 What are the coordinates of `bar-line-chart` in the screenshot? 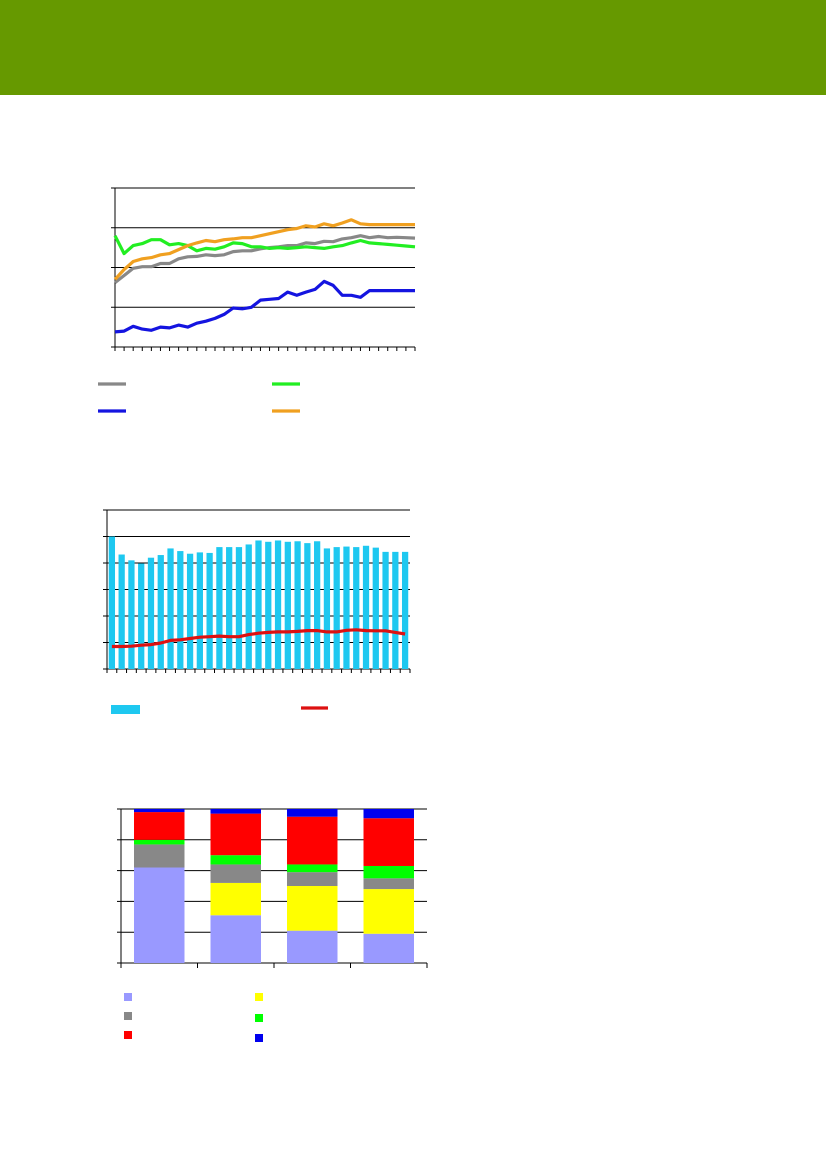 It's located at (257, 611).